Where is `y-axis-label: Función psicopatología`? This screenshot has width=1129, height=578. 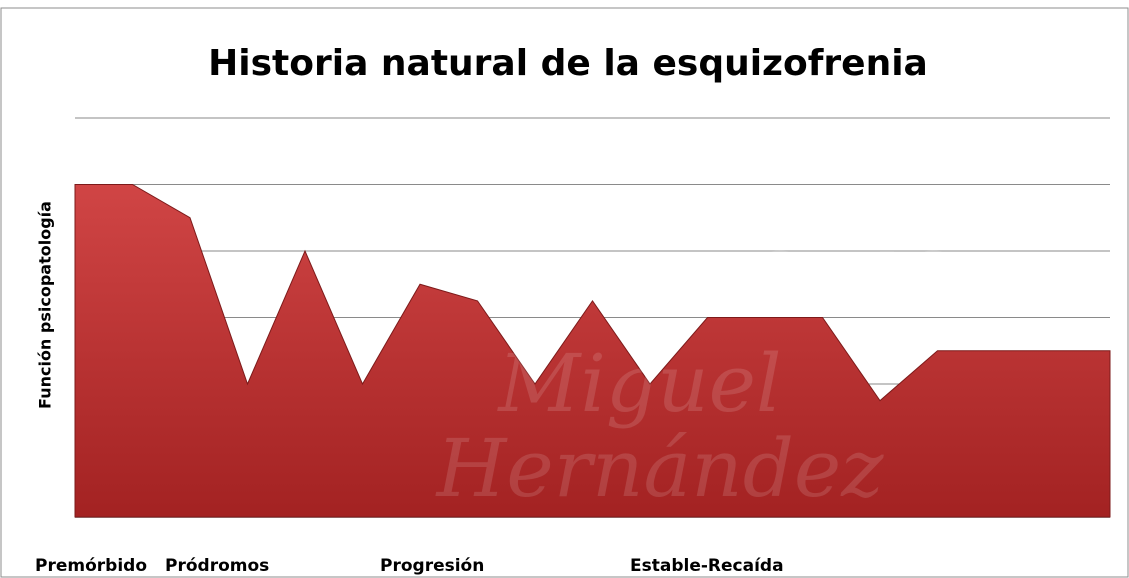
y-axis-label: Función psicopatología is located at coordinates (45, 305).